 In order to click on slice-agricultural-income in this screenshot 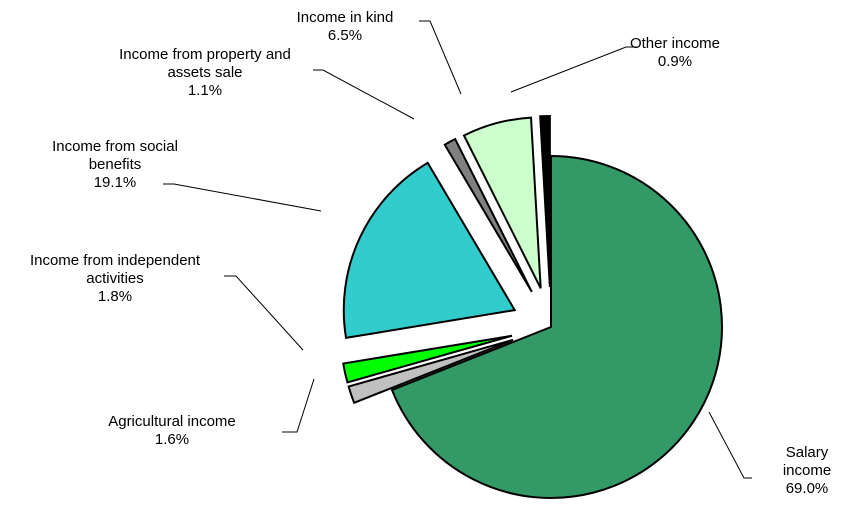, I will do `click(430, 371)`.